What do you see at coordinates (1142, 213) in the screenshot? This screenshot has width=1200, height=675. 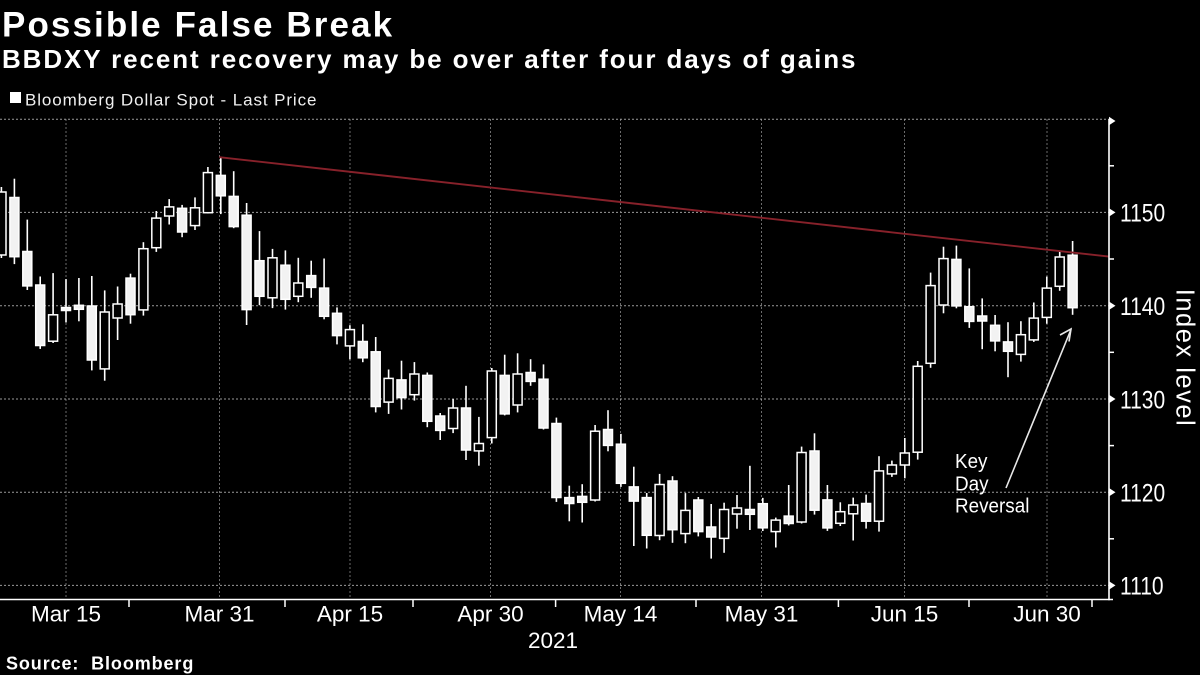 I see `svg-text: 1150` at bounding box center [1142, 213].